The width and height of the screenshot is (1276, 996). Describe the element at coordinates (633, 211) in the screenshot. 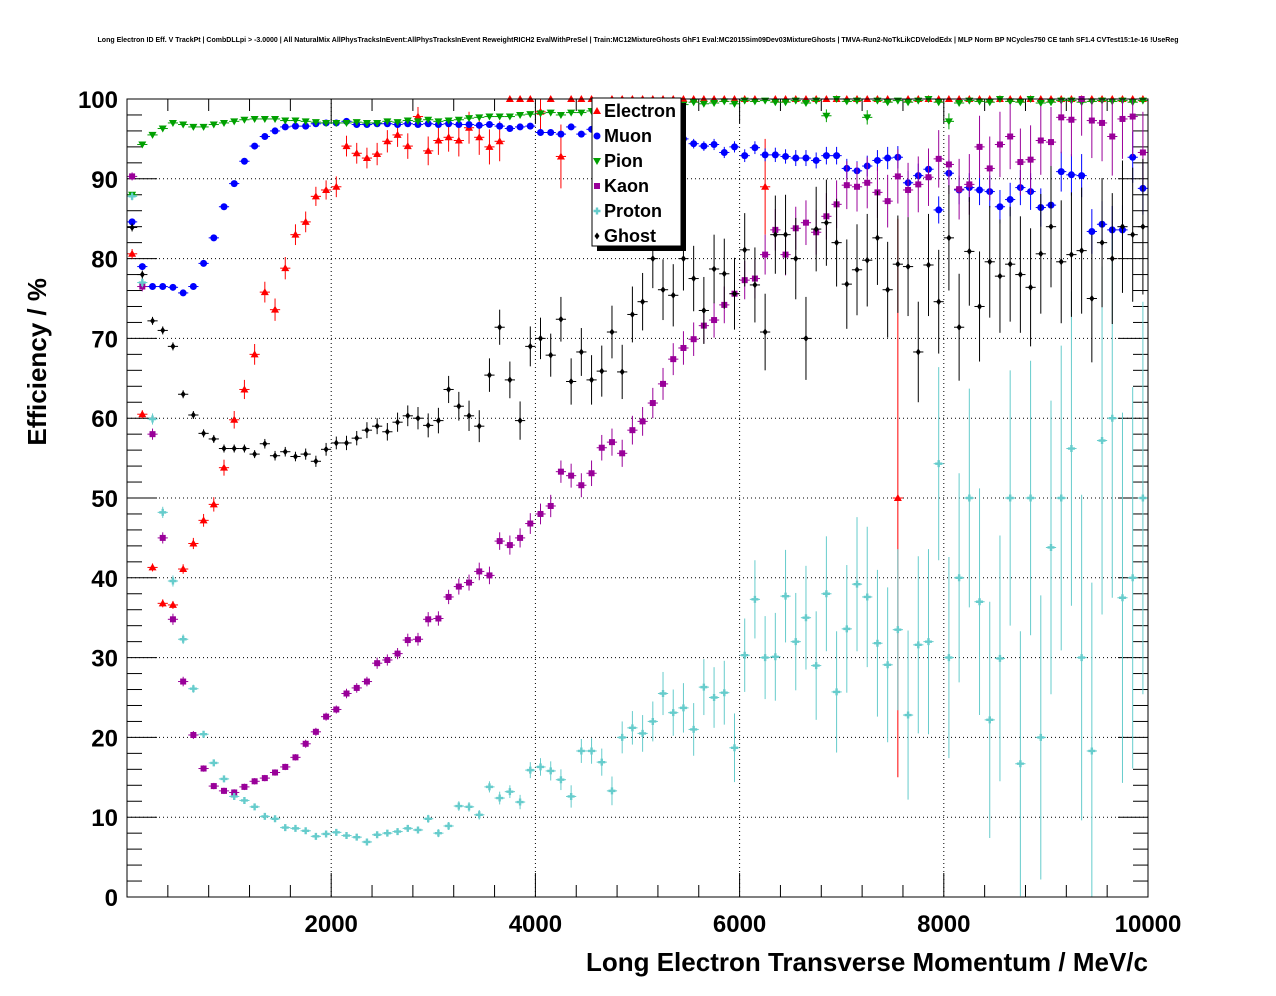

I see `legend-label-proton: Proton` at that location.